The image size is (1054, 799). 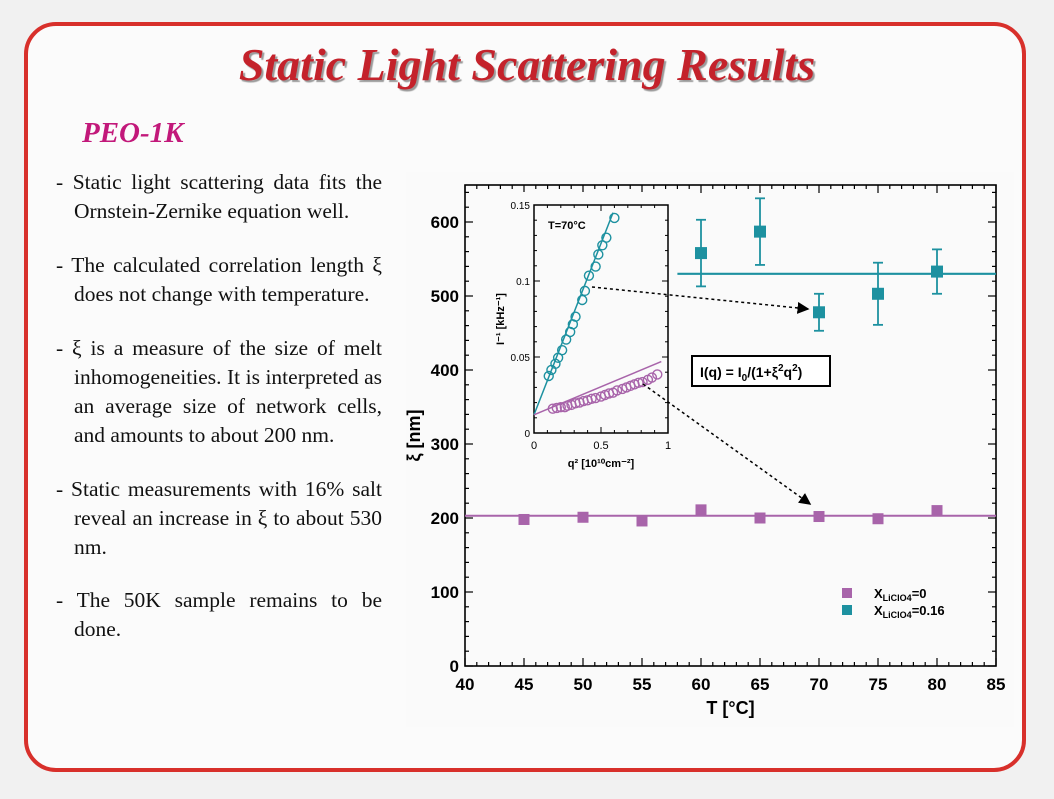 I want to click on legend-label: XLiClO4=0, so click(x=900, y=594).